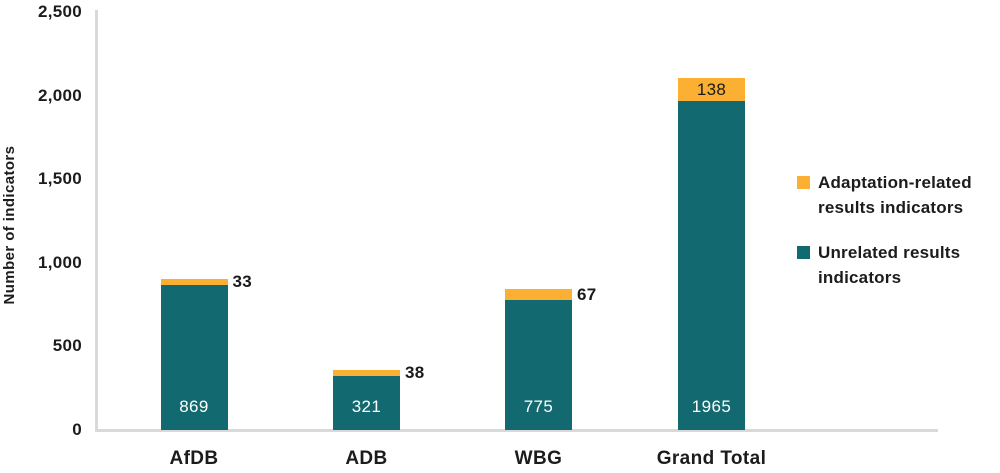 This screenshot has width=1000, height=473. I want to click on legend-item-unrelated: Unrelated results indicators, so click(897, 265).